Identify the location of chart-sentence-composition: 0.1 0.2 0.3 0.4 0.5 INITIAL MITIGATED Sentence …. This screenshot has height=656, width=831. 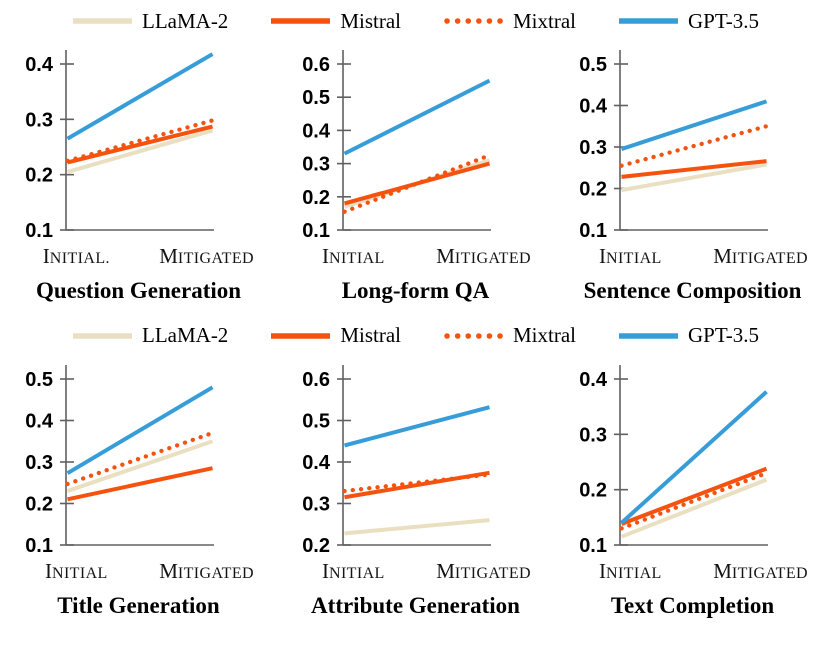
(692, 172).